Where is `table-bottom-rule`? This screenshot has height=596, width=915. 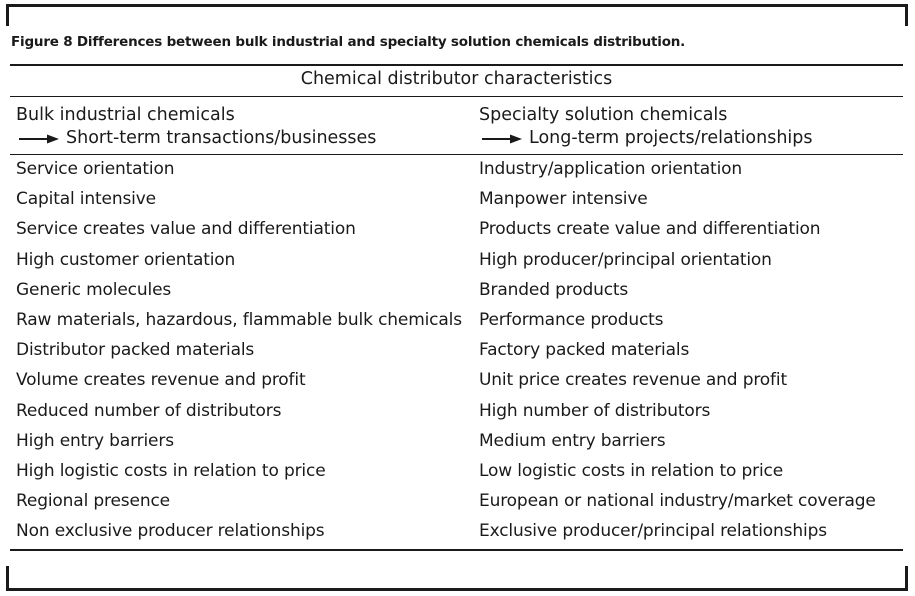
table-bottom-rule is located at coordinates (456, 550).